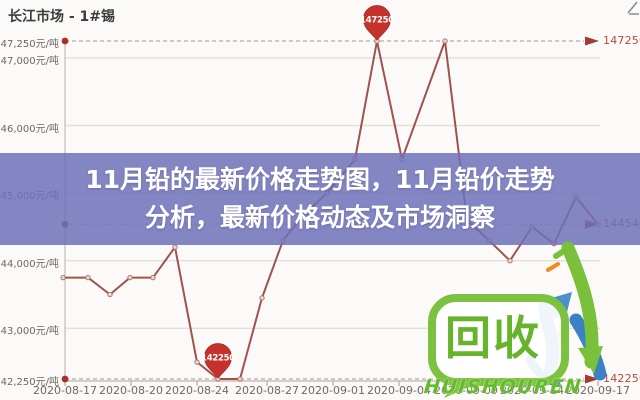 The image size is (640, 400). What do you see at coordinates (29, 332) in the screenshot?
I see `y-axis-label: 143,000元/吨` at bounding box center [29, 332].